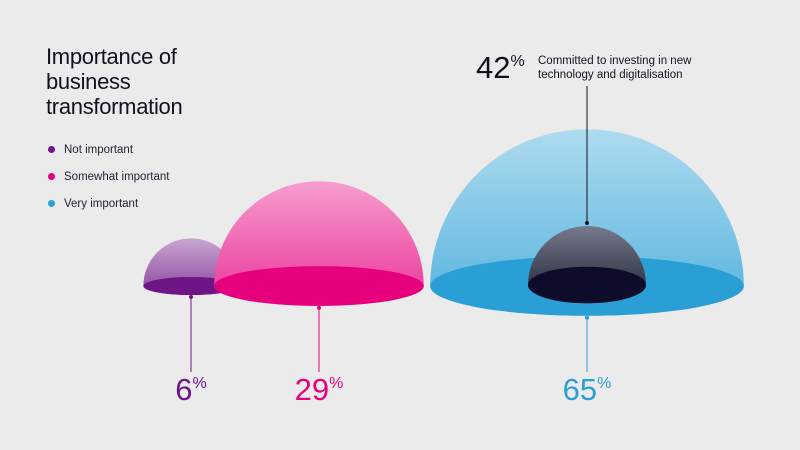  What do you see at coordinates (190, 389) in the screenshot?
I see `value-label: 6%` at bounding box center [190, 389].